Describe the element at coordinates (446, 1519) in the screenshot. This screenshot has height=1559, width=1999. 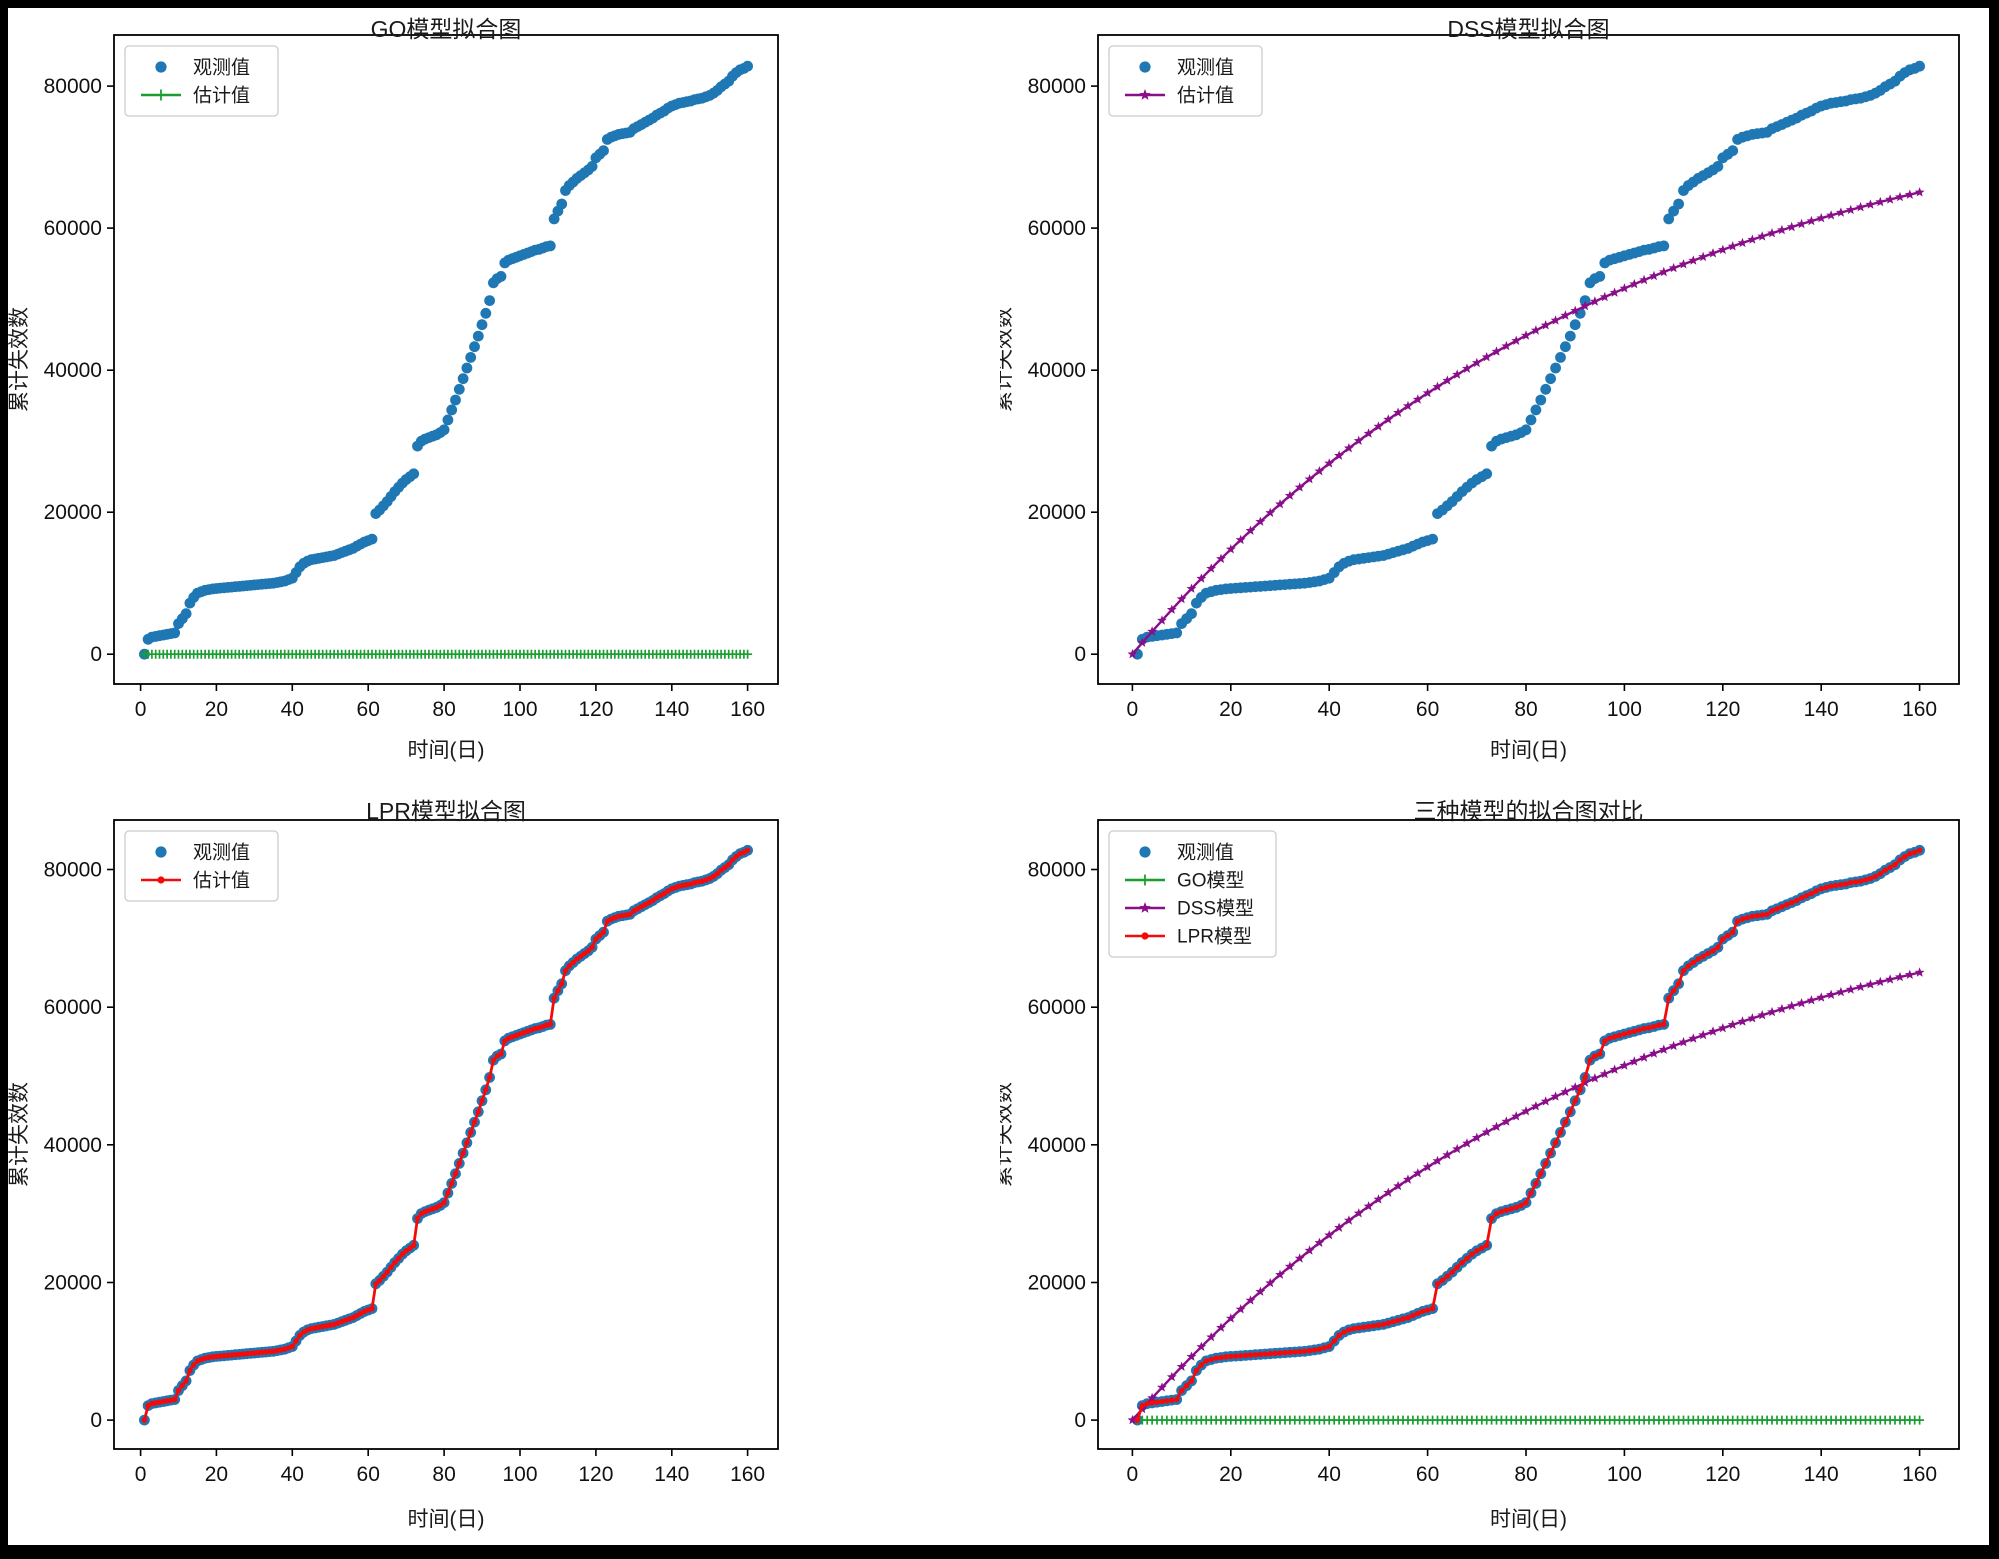
I see `x-axis-label-lpr: 时间(日)` at that location.